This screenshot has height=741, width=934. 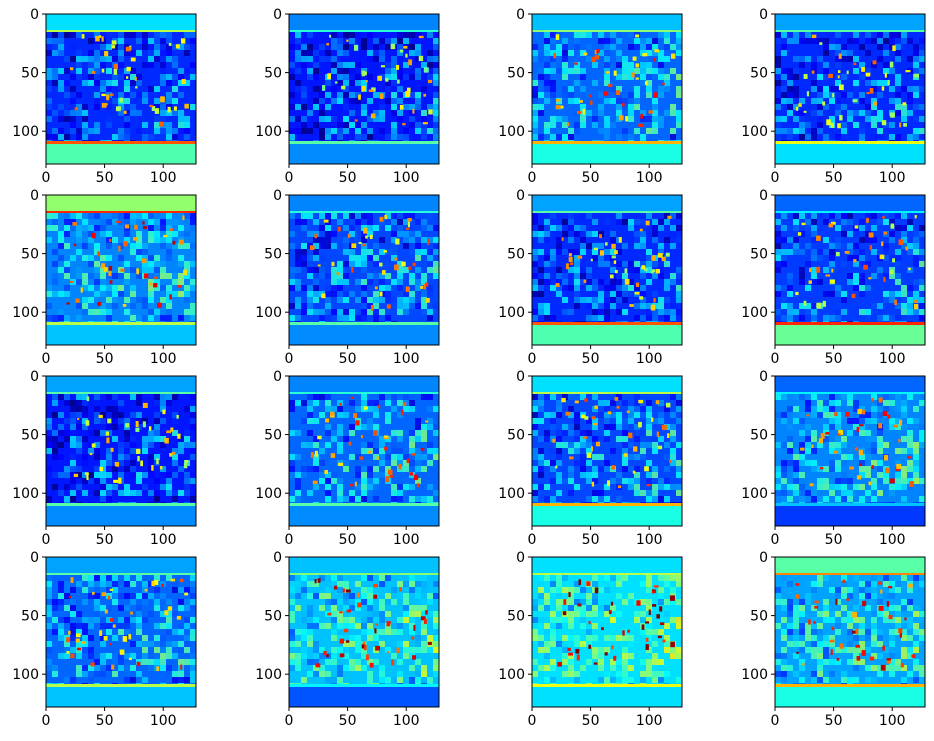 I want to click on feature-map-panel-6: 0 50 100 0 50 100, so click(x=347, y=277).